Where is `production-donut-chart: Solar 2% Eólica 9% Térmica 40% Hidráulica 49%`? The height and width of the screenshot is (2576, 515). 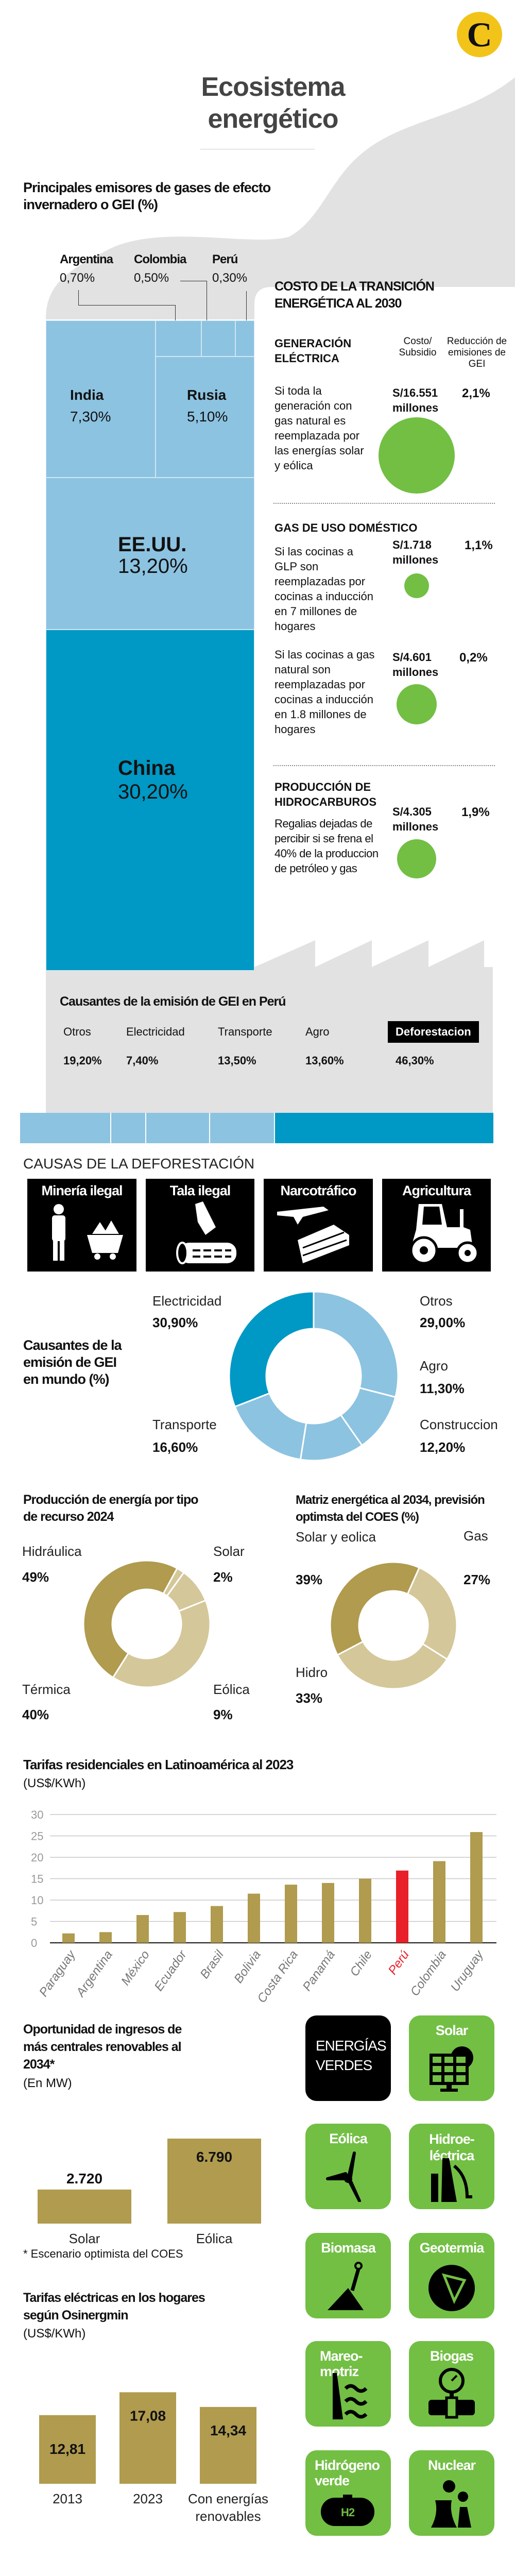
production-donut-chart: Solar 2% Eólica 9% Térmica 40% Hidráulica 49% is located at coordinates (136, 1633).